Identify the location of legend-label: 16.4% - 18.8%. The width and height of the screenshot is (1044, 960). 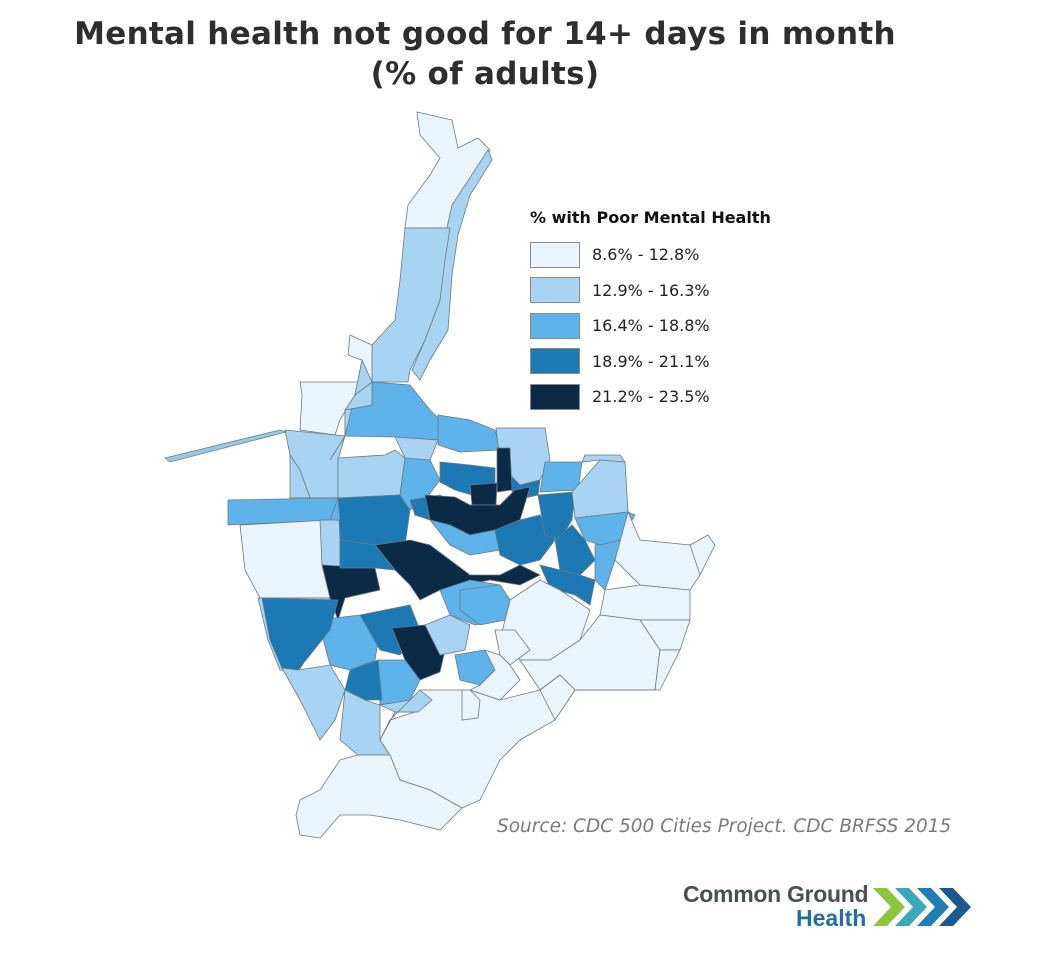
(651, 326).